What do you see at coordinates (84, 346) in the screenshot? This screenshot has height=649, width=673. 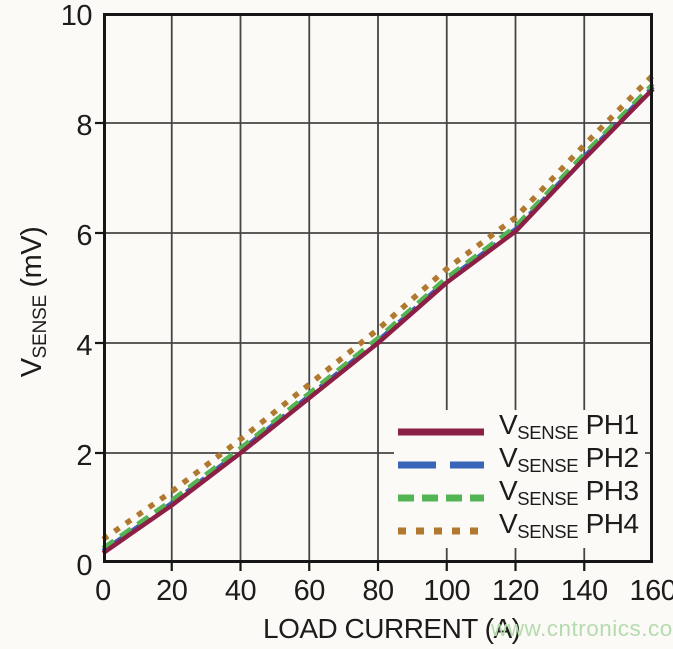 I see `y-tick-label: 4` at bounding box center [84, 346].